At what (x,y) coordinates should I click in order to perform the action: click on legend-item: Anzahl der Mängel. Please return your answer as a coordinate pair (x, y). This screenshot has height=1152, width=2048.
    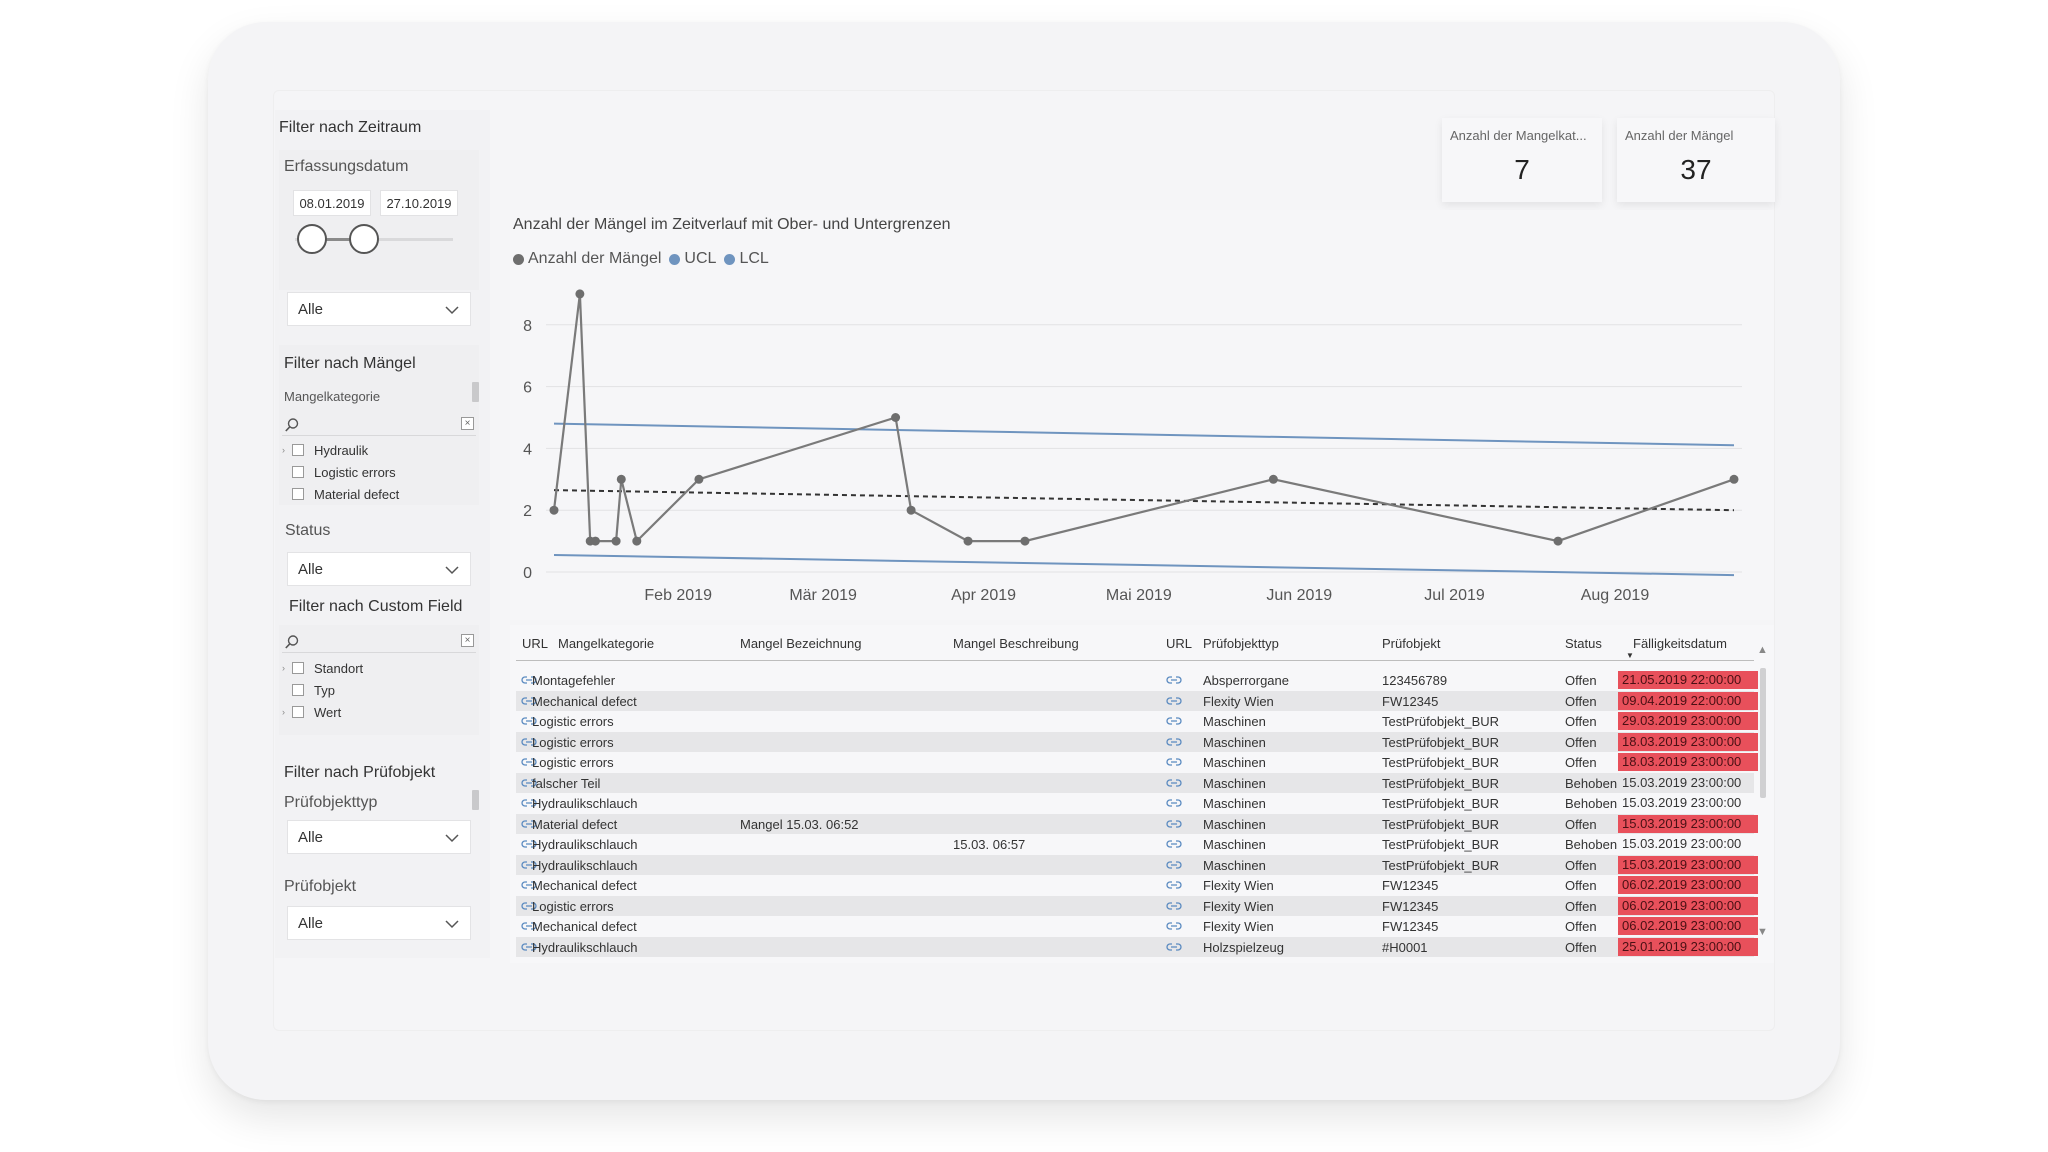
    Looking at the image, I should click on (587, 259).